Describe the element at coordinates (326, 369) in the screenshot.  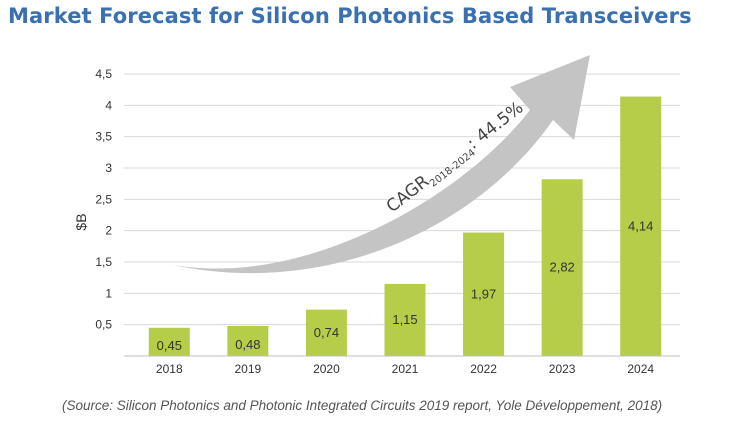
I see `x-tick-label: 2020` at that location.